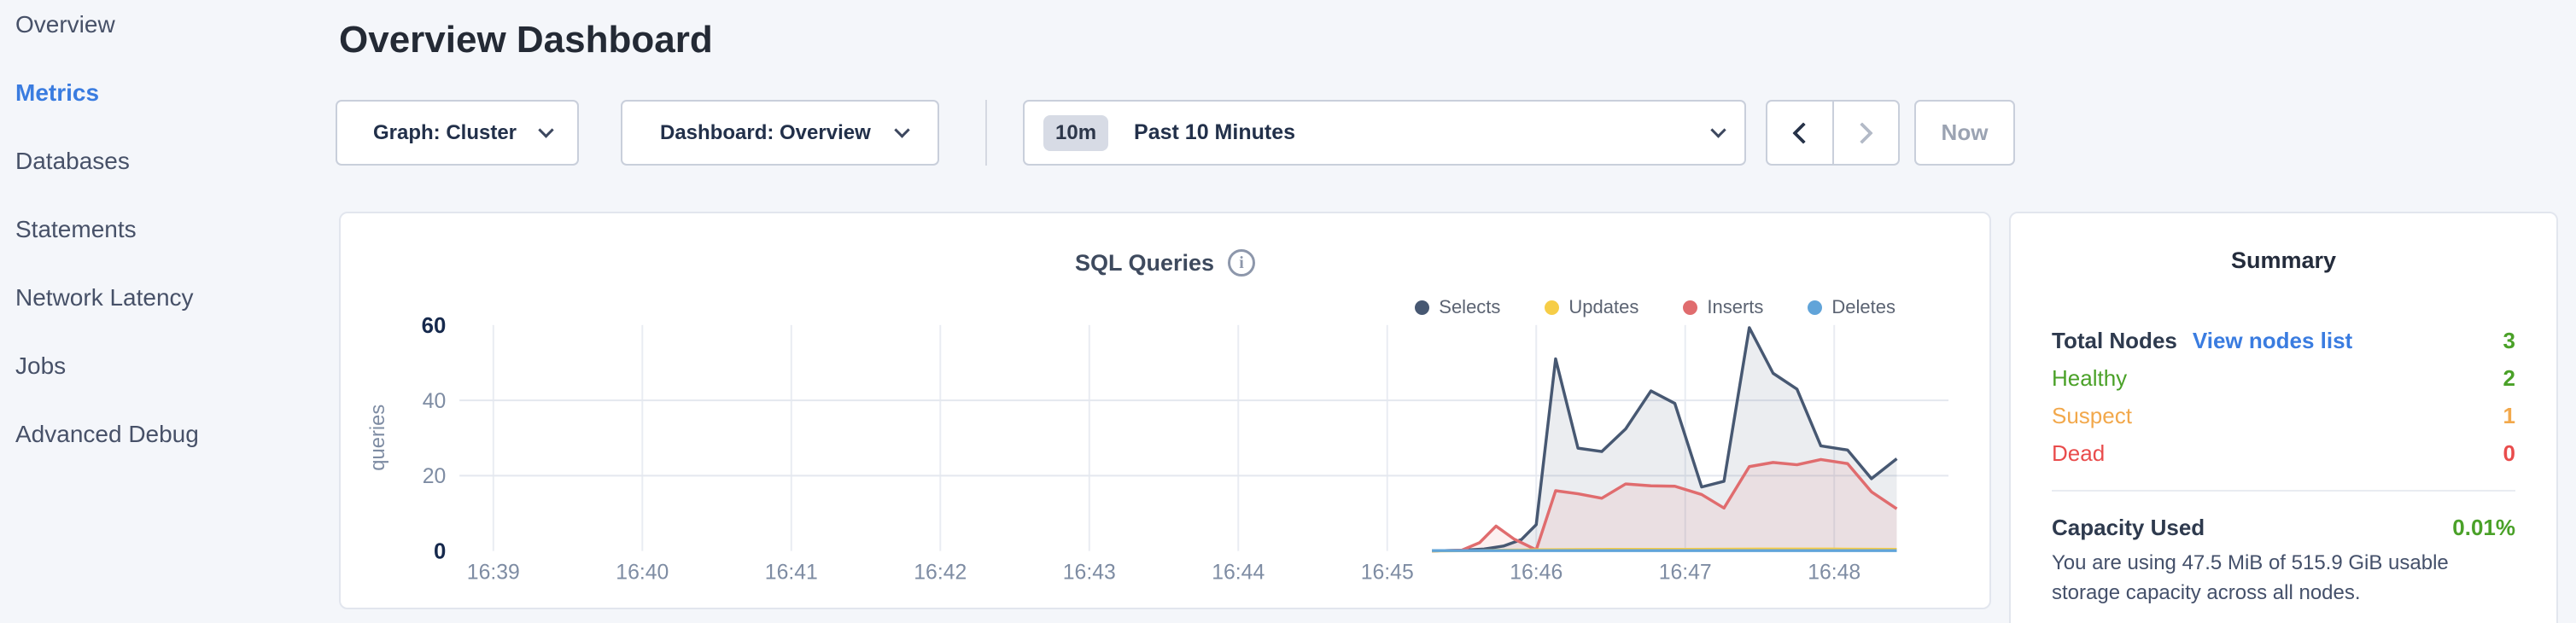 The height and width of the screenshot is (623, 2576). What do you see at coordinates (1144, 262) in the screenshot?
I see `chart-title: SQL Queries` at bounding box center [1144, 262].